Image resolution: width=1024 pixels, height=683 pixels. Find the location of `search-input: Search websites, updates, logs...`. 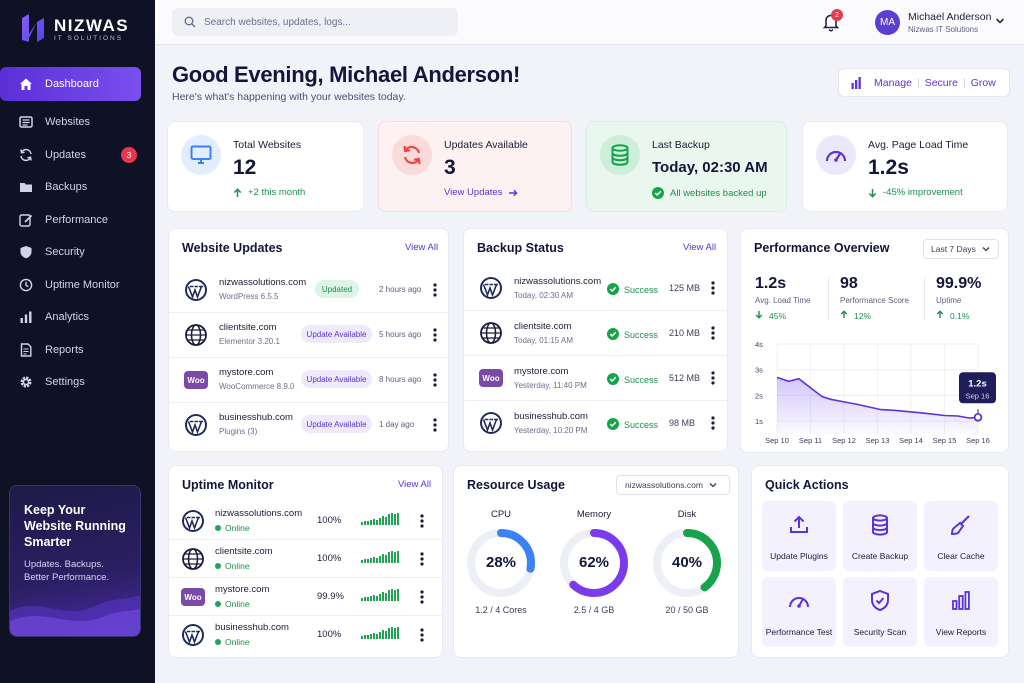

search-input: Search websites, updates, logs... is located at coordinates (315, 22).